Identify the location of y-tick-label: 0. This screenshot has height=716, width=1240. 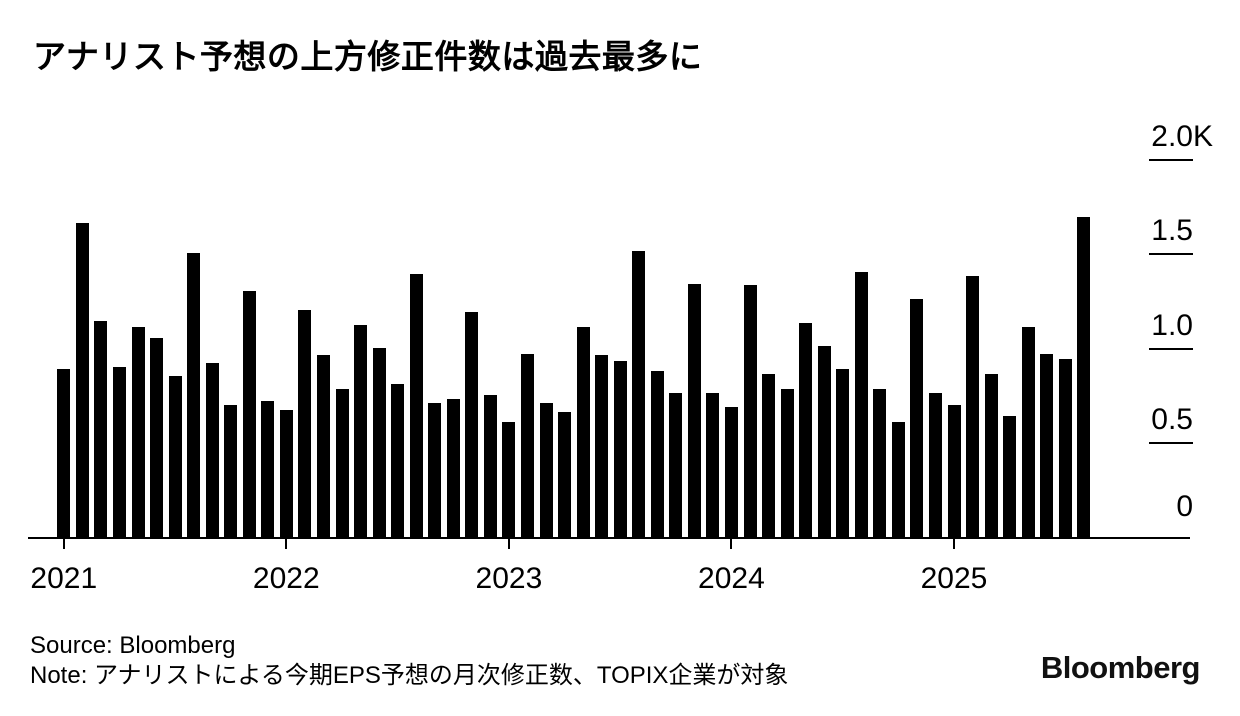
(1184, 506).